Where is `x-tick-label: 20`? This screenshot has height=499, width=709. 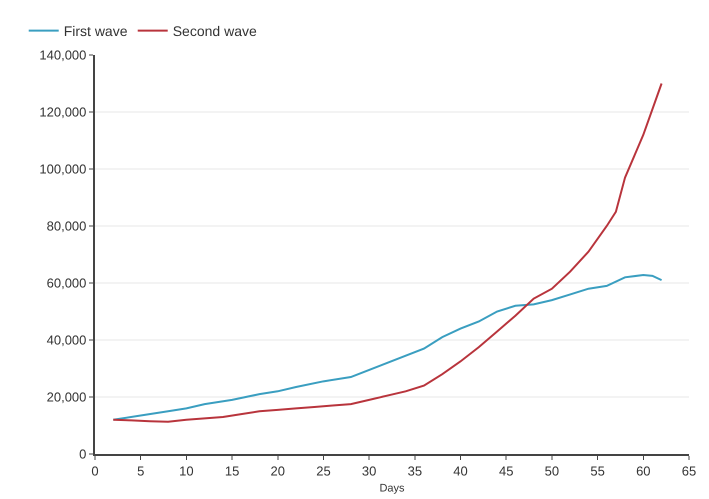 x-tick-label: 20 is located at coordinates (278, 471).